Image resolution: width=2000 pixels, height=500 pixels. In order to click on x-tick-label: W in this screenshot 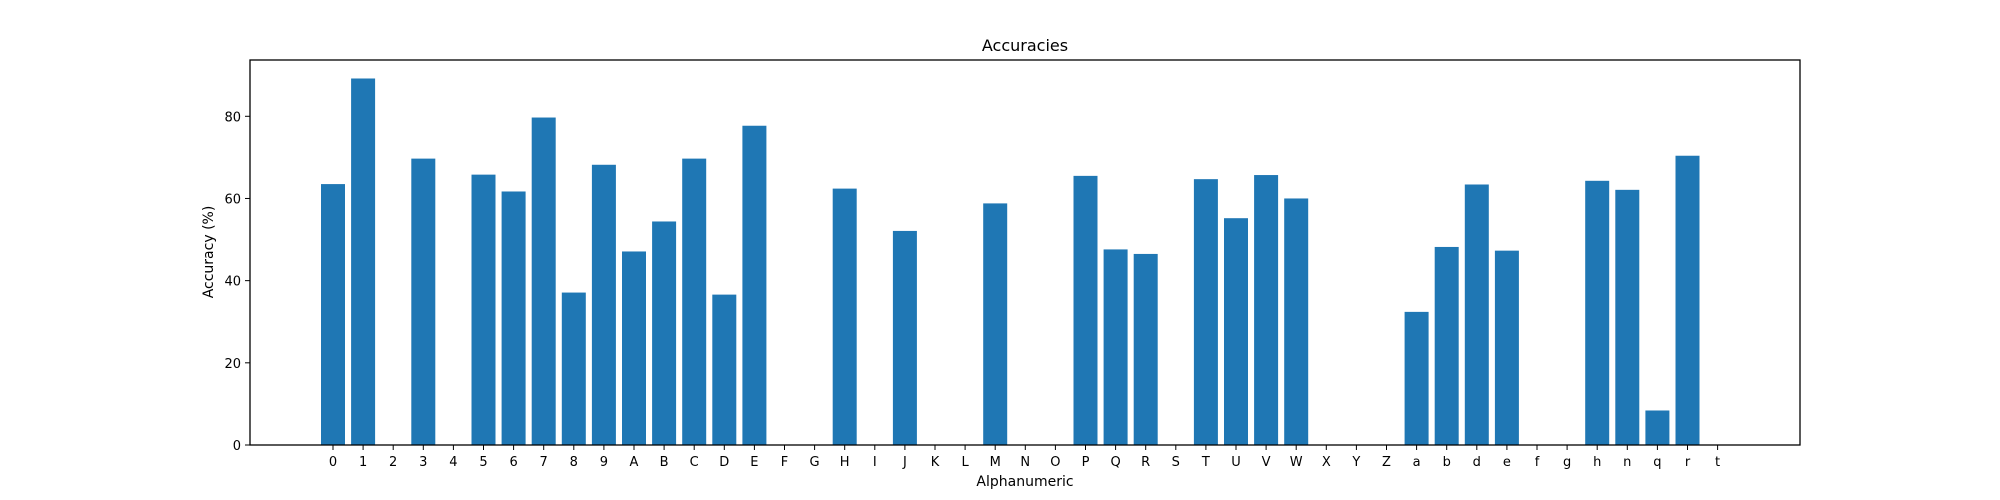, I will do `click(1296, 462)`.